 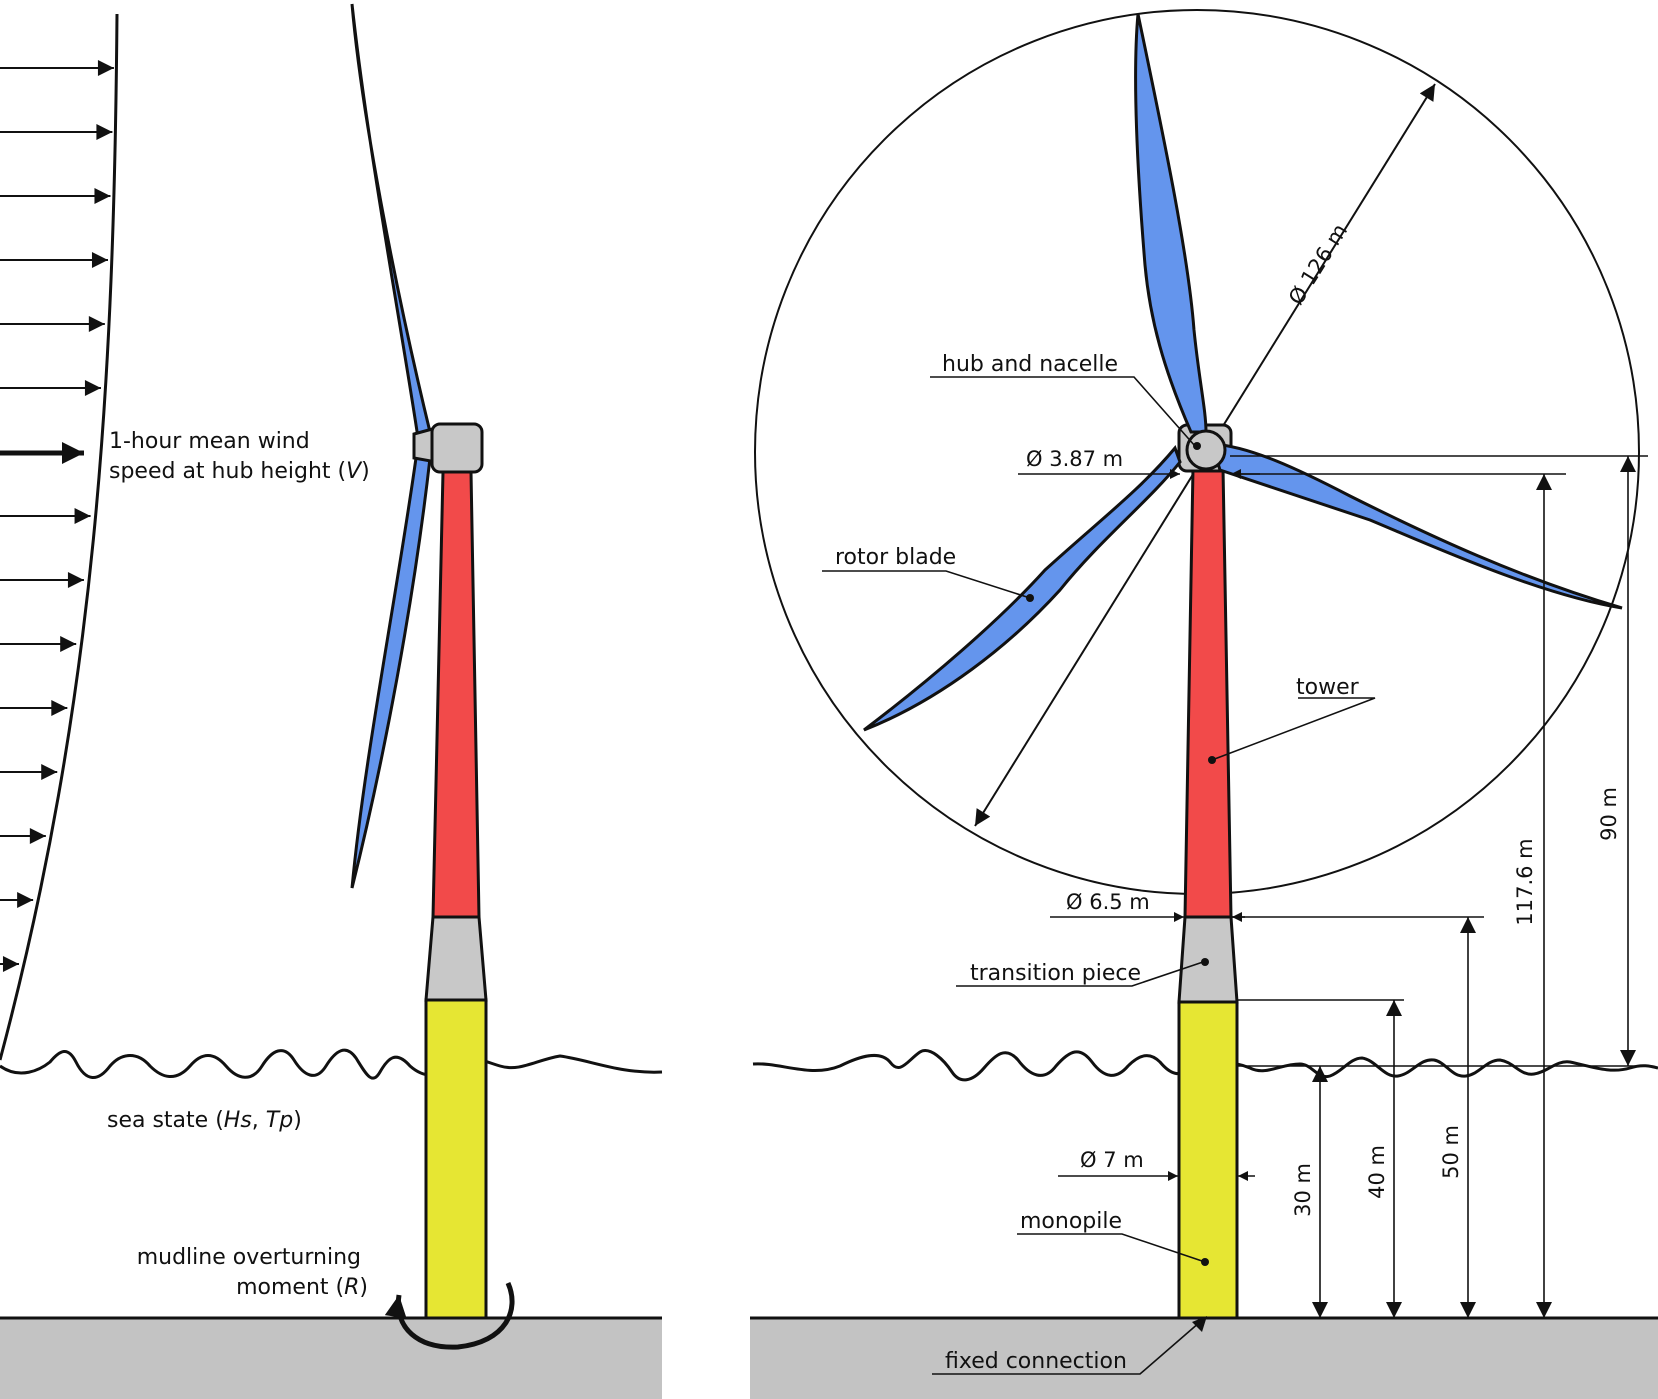 I want to click on tp-bottom-elevation-label: 40 m, so click(x=1377, y=1172).